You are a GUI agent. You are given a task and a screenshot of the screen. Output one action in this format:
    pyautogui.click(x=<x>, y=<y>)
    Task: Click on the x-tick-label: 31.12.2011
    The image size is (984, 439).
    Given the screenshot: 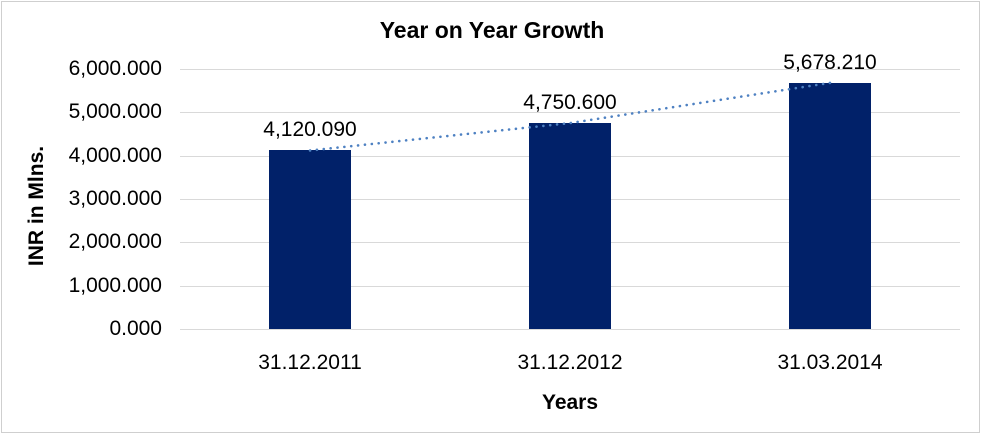 What is the action you would take?
    pyautogui.click(x=310, y=362)
    